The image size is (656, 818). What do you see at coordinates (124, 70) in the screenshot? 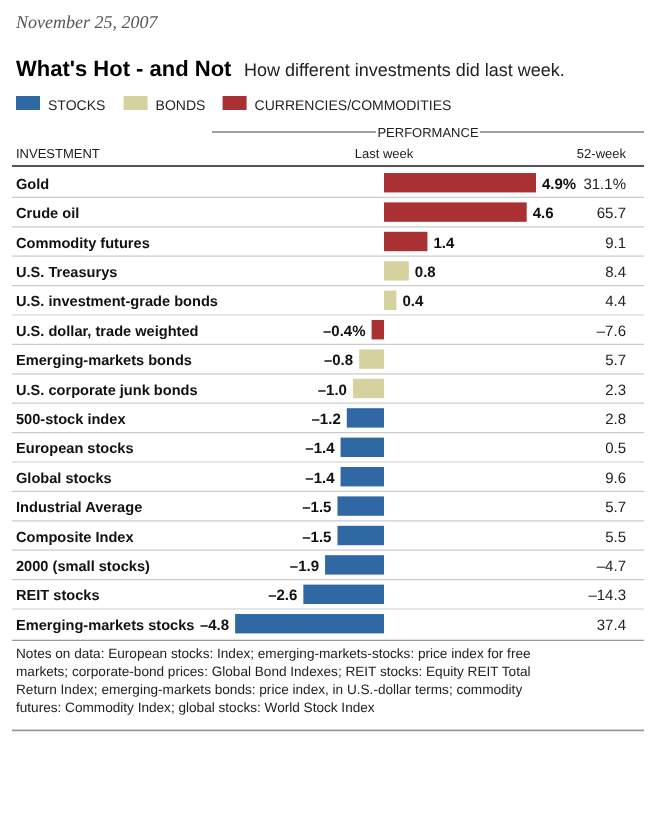
I see `chart-title: What's Hot - and Not` at bounding box center [124, 70].